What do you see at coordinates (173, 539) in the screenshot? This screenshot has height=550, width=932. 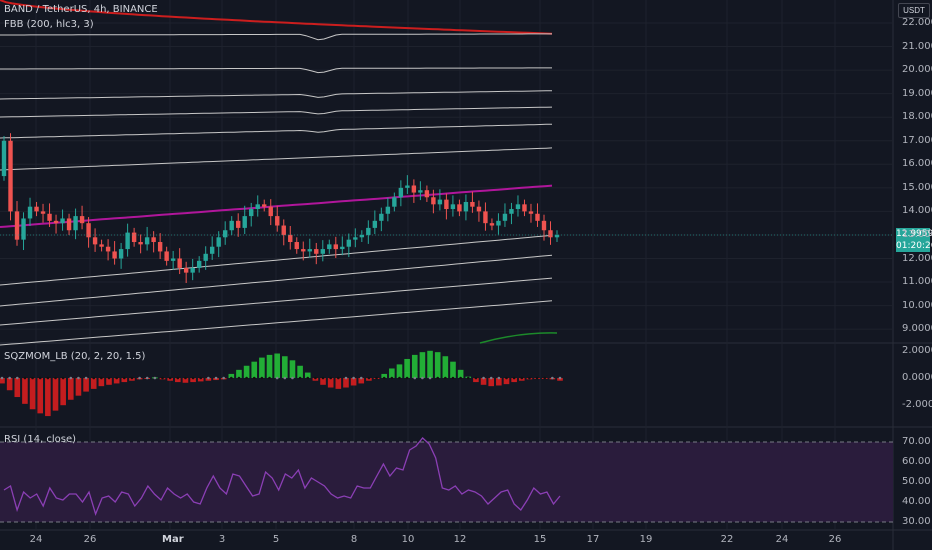 I see `time-tick-label: Mar` at bounding box center [173, 539].